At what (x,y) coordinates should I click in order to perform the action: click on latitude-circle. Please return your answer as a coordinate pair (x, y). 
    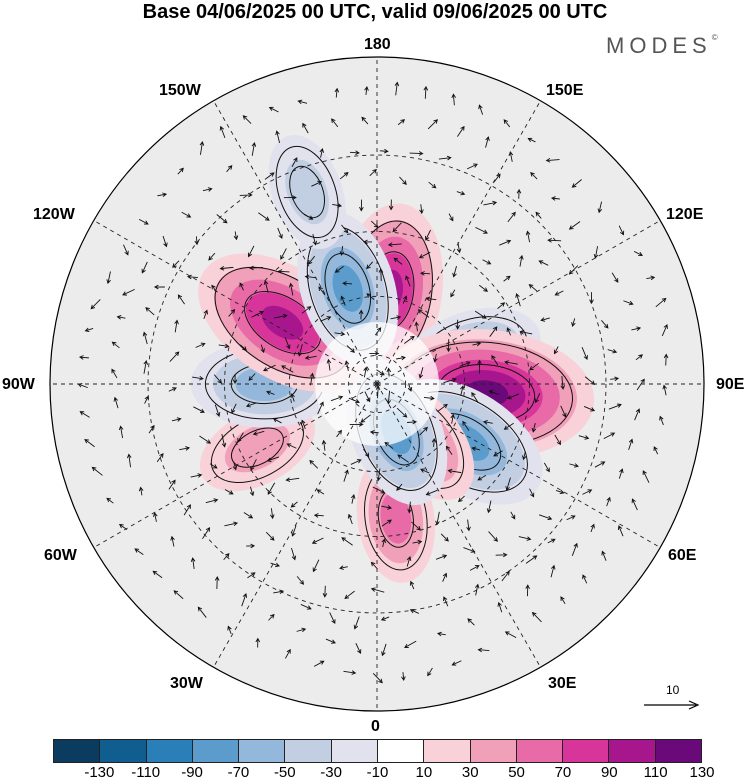
    Looking at the image, I should click on (377, 384).